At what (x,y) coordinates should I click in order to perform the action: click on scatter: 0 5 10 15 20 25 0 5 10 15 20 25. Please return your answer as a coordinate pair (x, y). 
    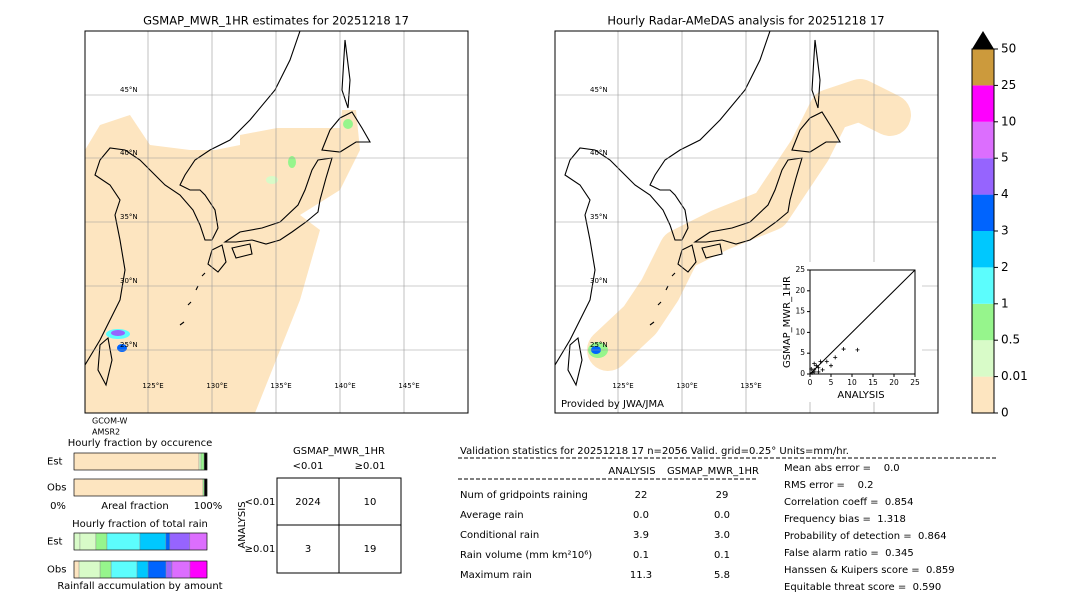
    Looking at the image, I should click on (857, 326).